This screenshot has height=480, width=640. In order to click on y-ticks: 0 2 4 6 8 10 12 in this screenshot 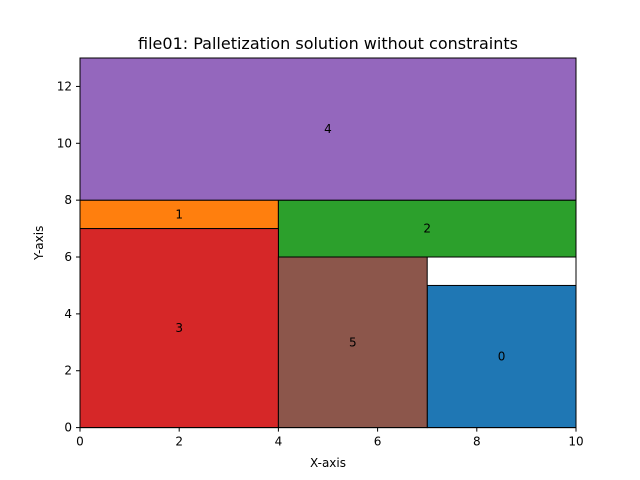, I will do `click(68, 257)`.